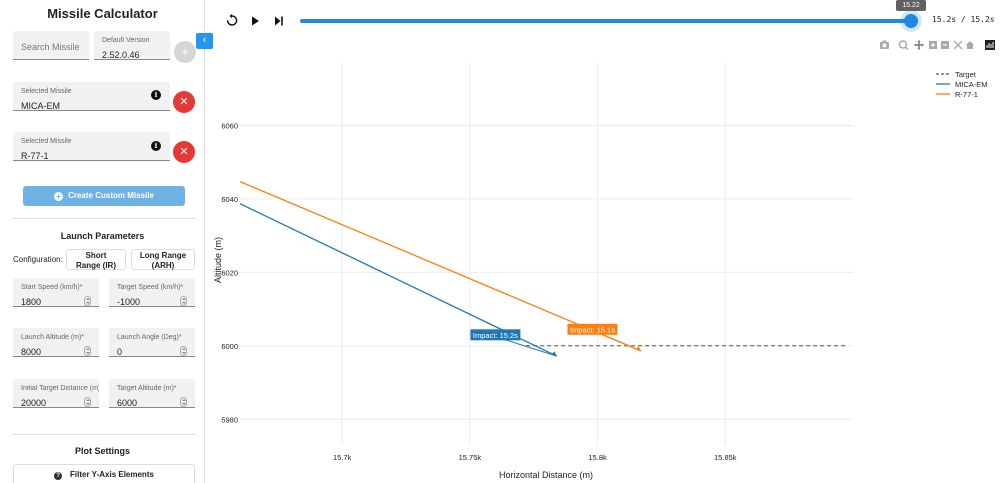  I want to click on create-button-label: Create Custom Missile, so click(111, 195).